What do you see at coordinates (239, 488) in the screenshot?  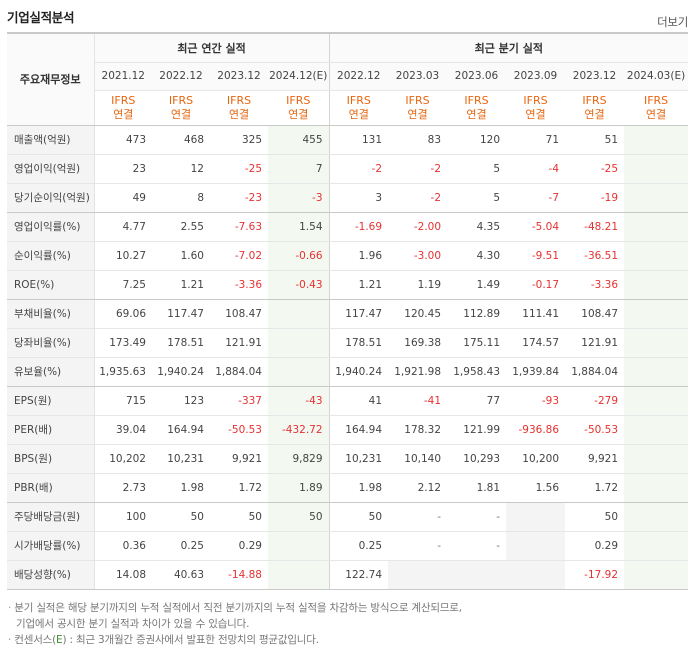 I see `table-cell: 1.72` at bounding box center [239, 488].